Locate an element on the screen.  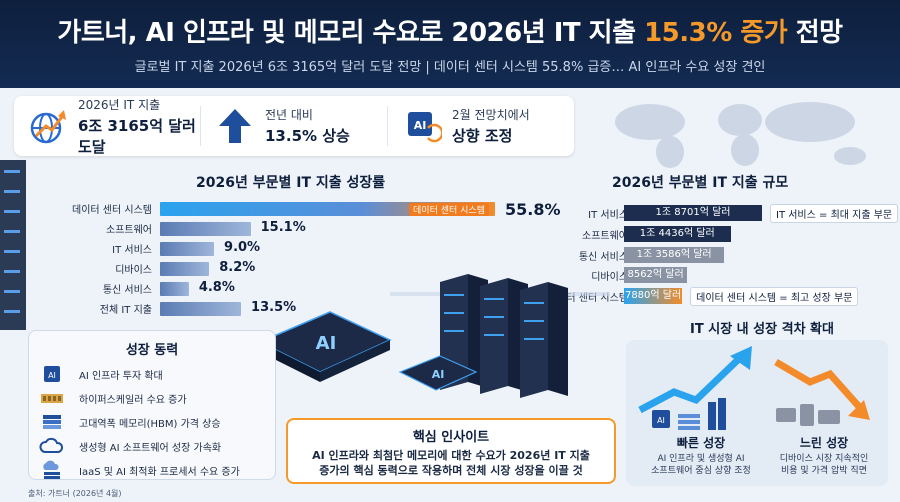
growth-row-label: 통신 서비스 is located at coordinates (127, 290).